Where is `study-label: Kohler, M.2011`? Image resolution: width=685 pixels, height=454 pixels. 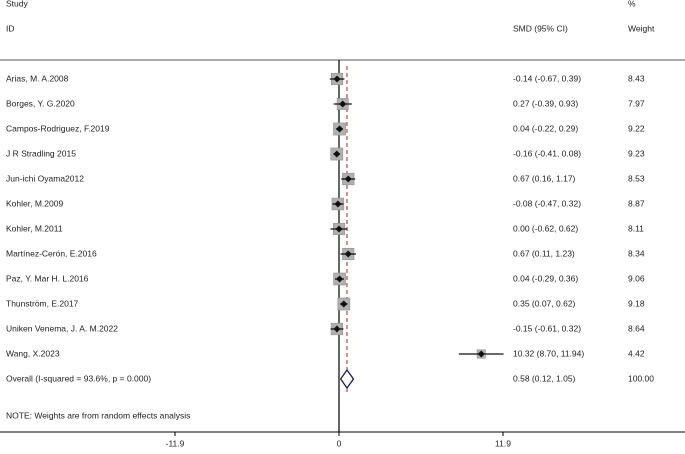 study-label: Kohler, M.2011 is located at coordinates (34, 228).